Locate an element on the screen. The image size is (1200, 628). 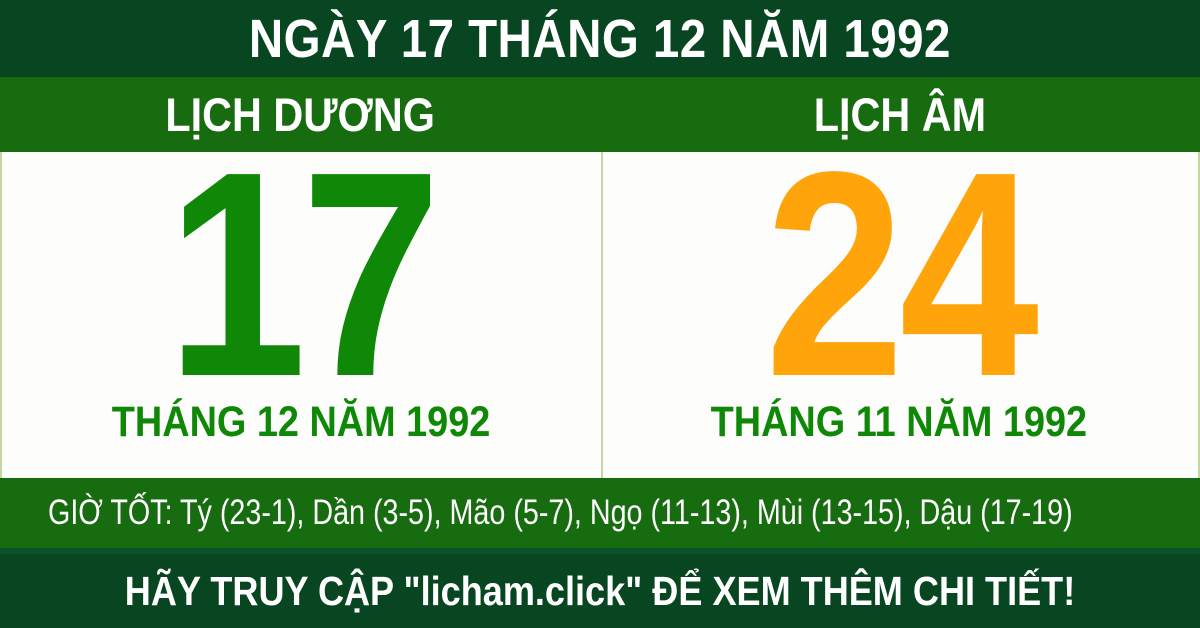
lunar-day-value: 24 is located at coordinates (901, 274).